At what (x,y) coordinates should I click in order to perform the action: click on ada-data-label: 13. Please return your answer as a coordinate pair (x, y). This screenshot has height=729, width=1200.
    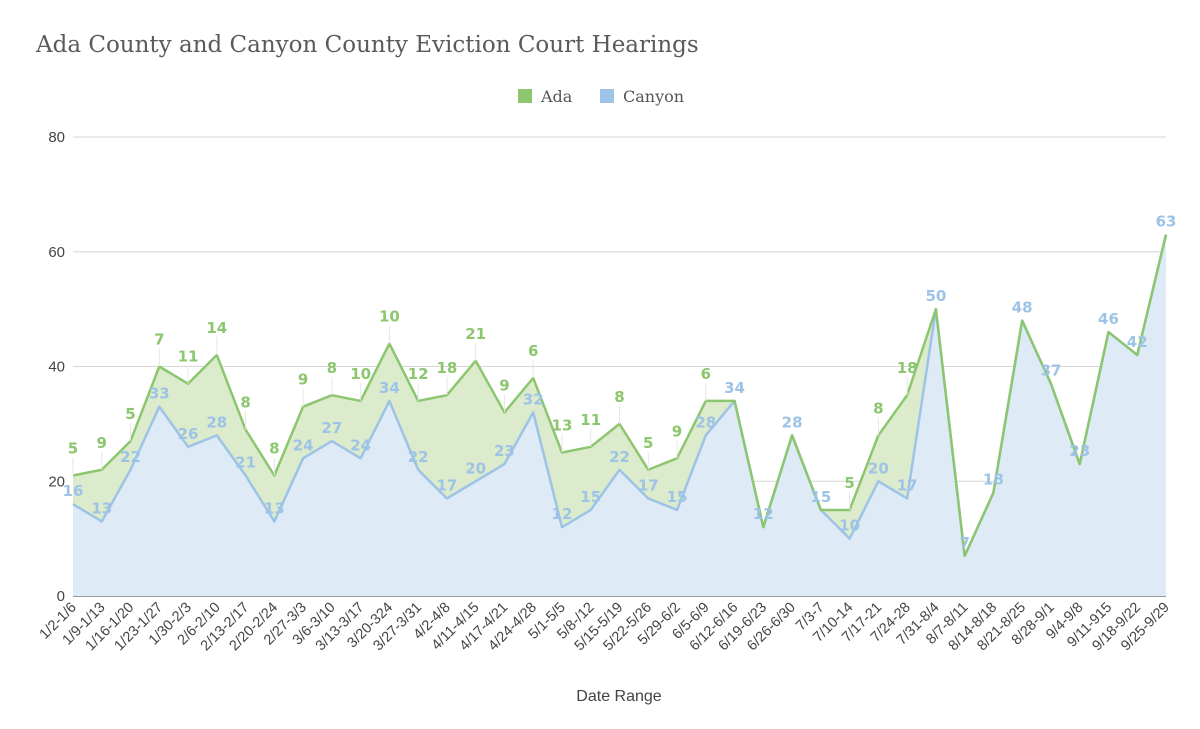
    Looking at the image, I should click on (562, 426).